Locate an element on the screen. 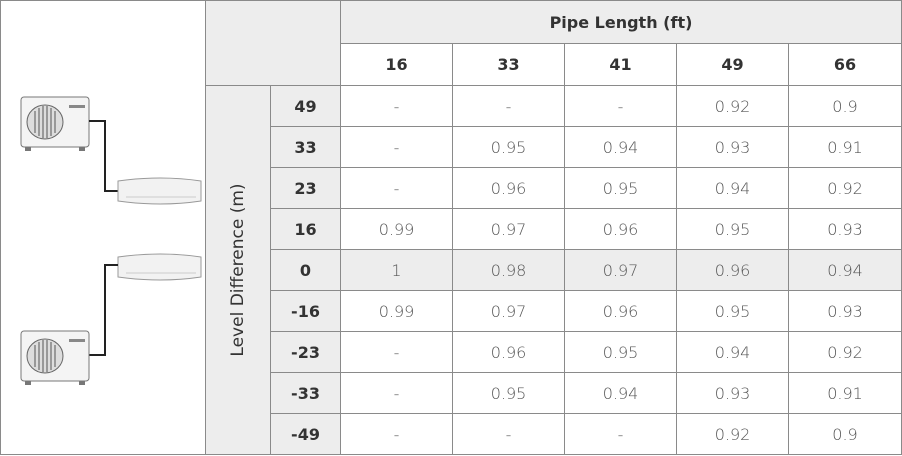 Image resolution: width=902 pixels, height=456 pixels. column-header: 66 is located at coordinates (845, 64).